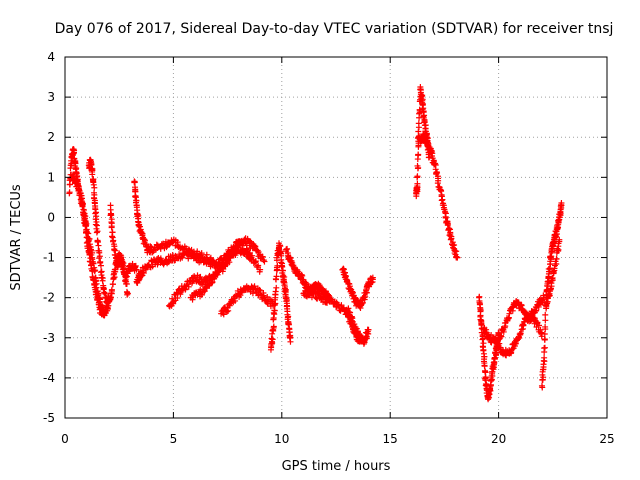 The image size is (640, 480). Describe the element at coordinates (16, 237) in the screenshot. I see `y-axis-label: SDTVAR / TECUs` at that location.